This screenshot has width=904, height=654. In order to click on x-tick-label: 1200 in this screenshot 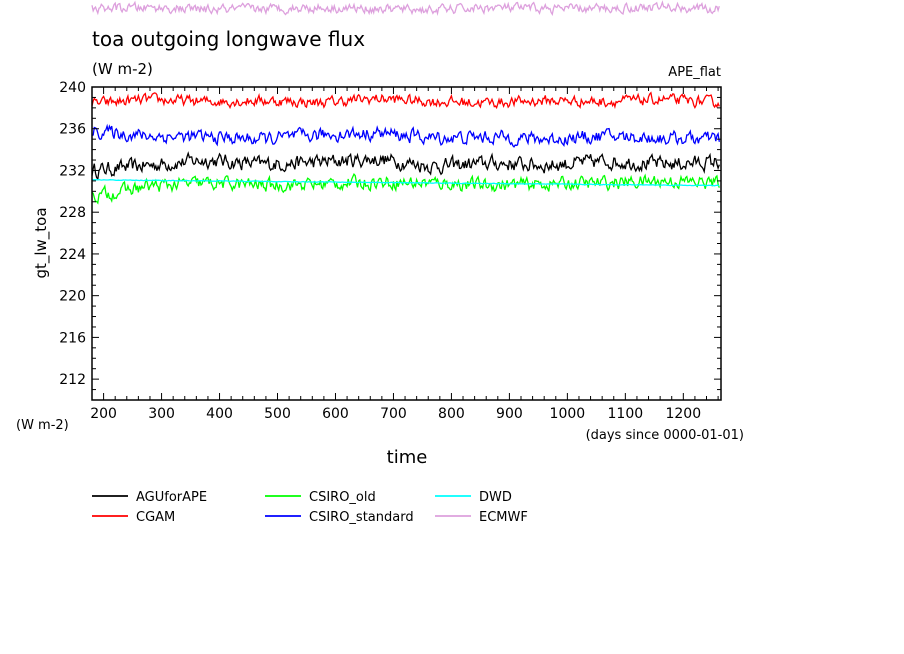, I will do `click(683, 414)`.